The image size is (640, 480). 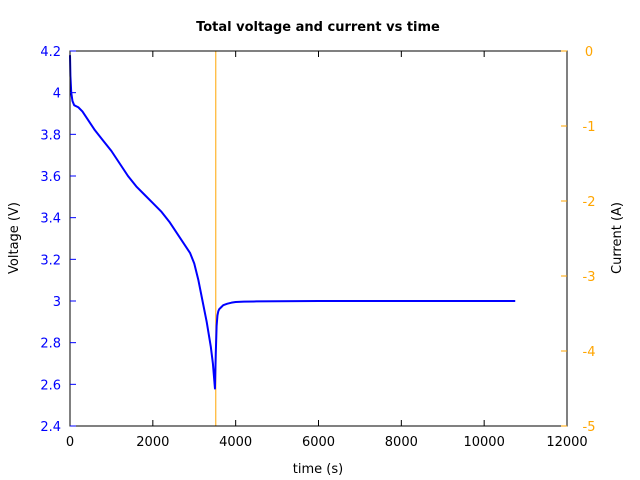 I want to click on x-tick-label: 0, so click(x=70, y=442).